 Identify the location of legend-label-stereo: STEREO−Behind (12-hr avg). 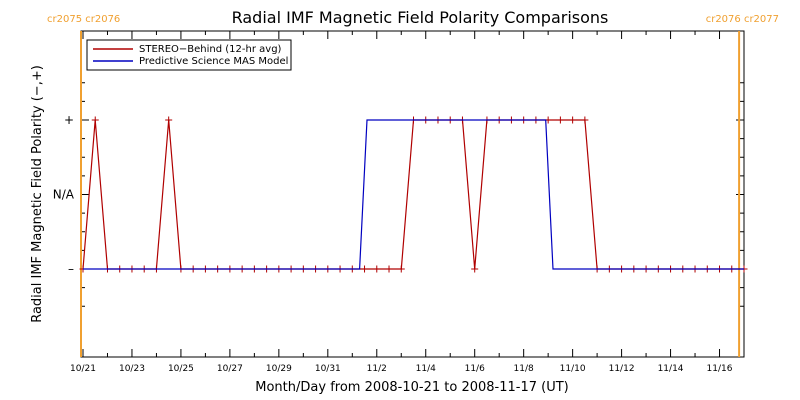
(210, 49).